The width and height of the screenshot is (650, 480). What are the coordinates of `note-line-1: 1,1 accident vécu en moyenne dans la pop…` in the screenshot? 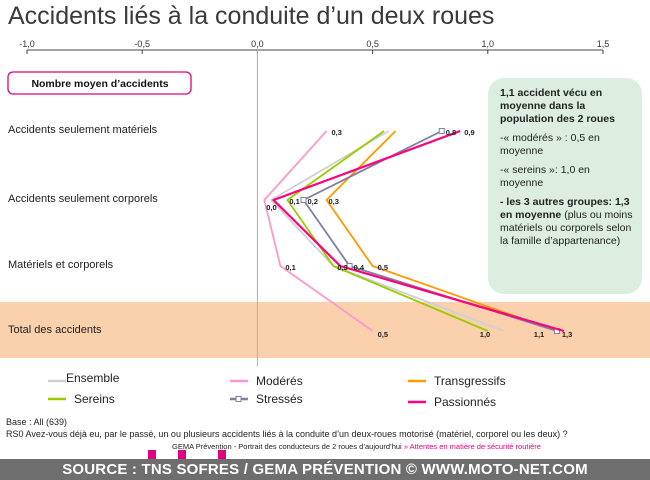 It's located at (557, 106).